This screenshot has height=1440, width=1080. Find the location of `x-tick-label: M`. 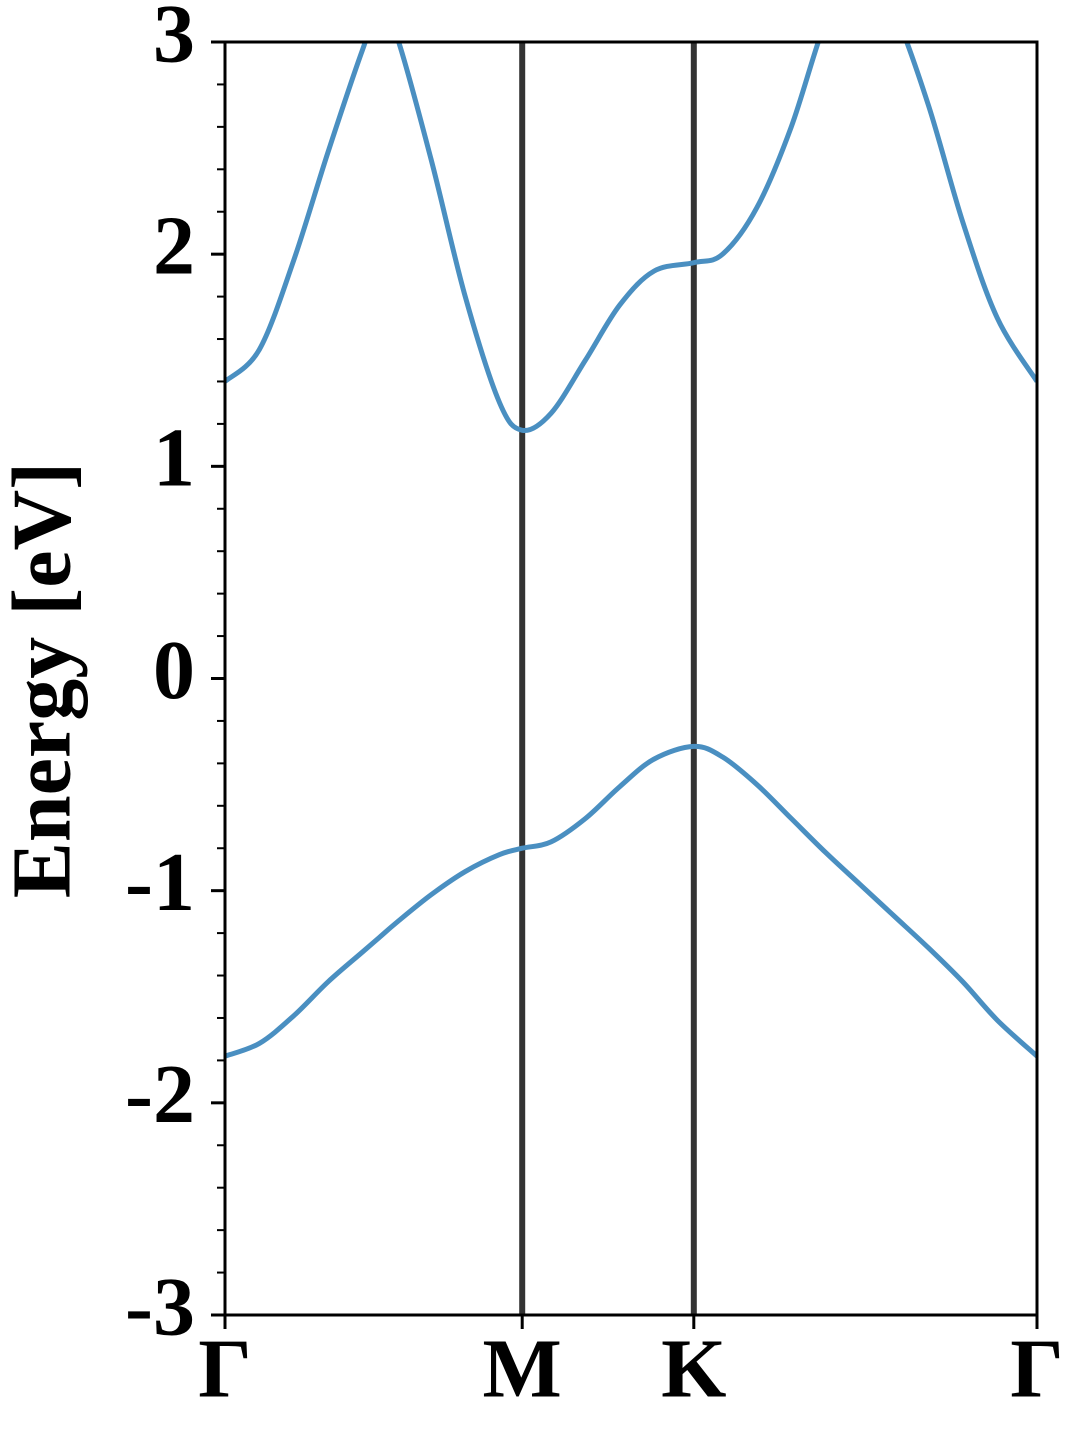

x-tick-label: M is located at coordinates (522, 1368).